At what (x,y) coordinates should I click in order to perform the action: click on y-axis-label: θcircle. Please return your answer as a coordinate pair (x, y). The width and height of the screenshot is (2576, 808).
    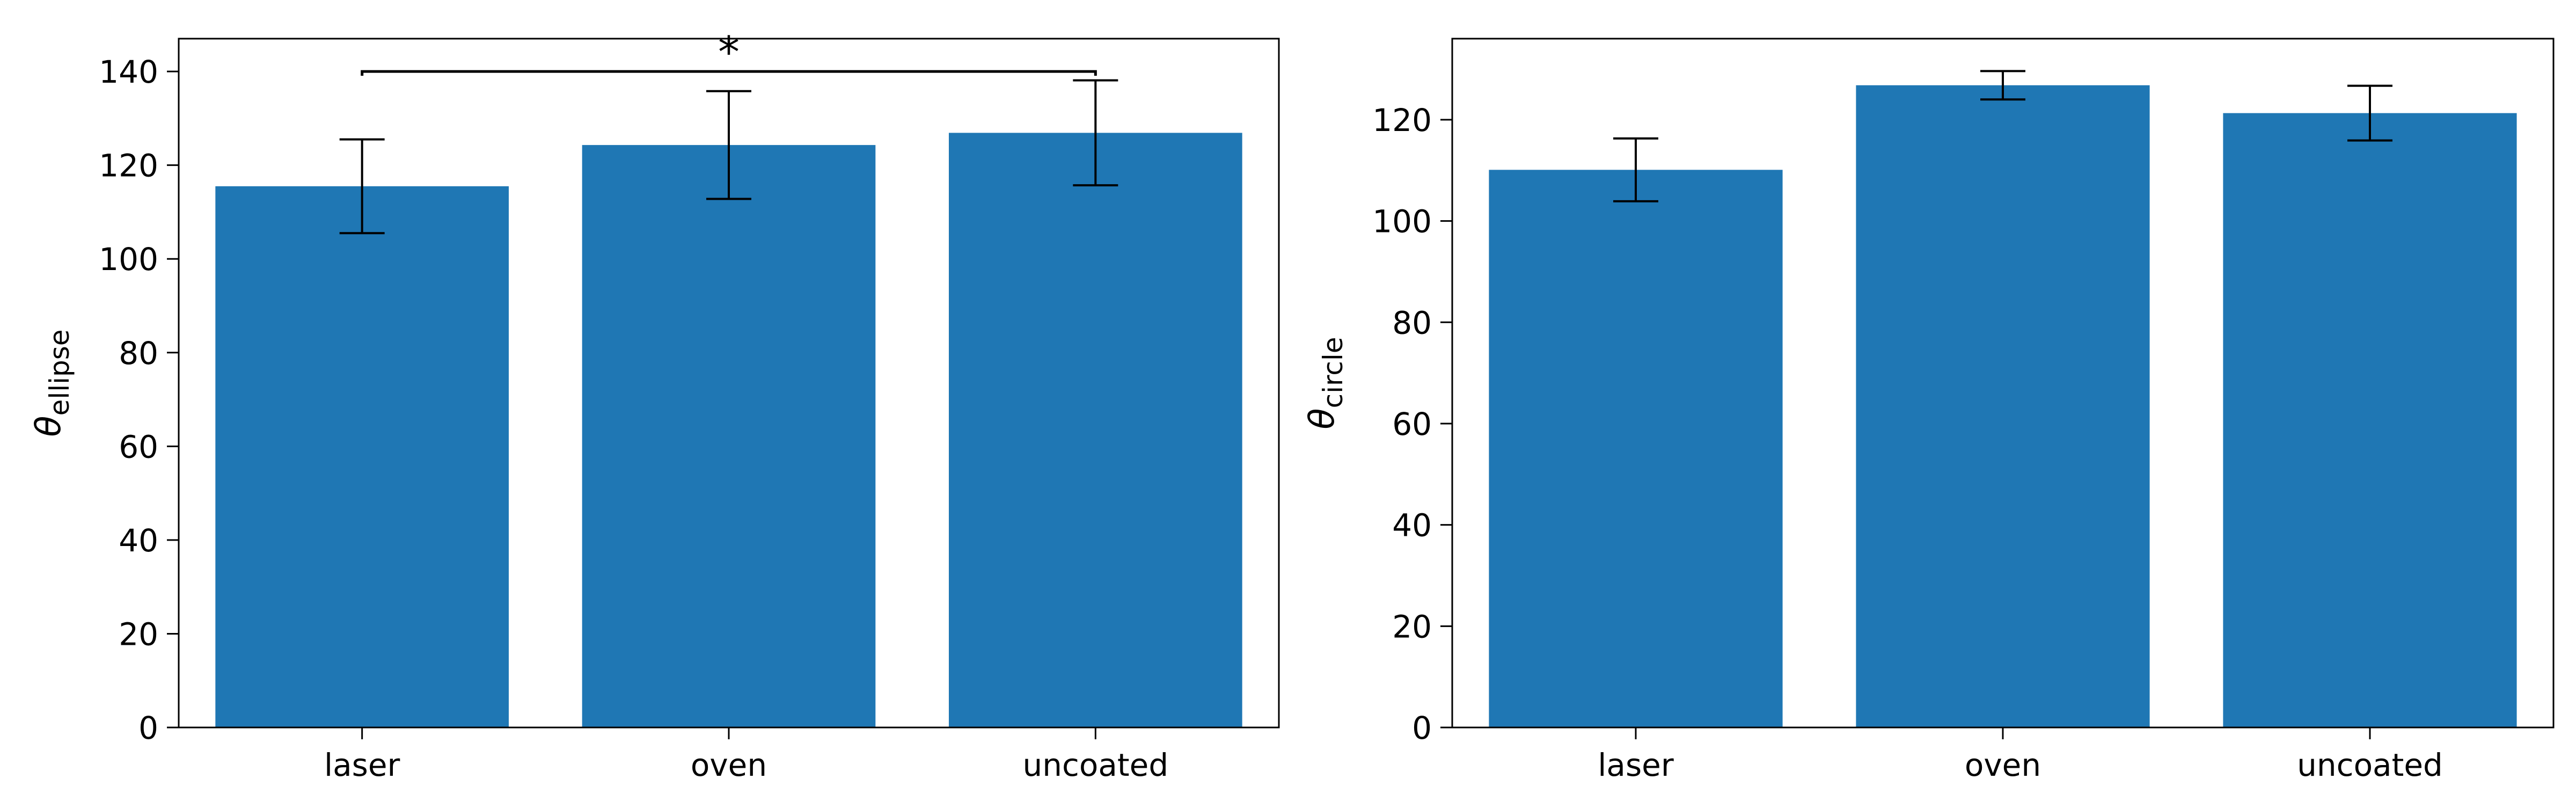
    Looking at the image, I should click on (1325, 383).